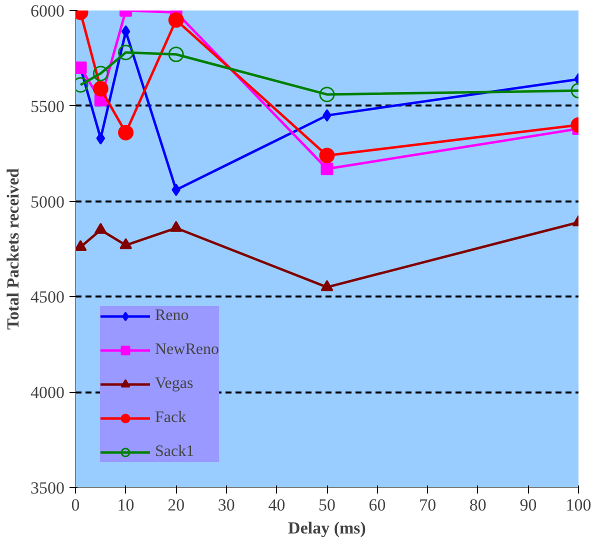  I want to click on legend-label: Reno, so click(172, 316).